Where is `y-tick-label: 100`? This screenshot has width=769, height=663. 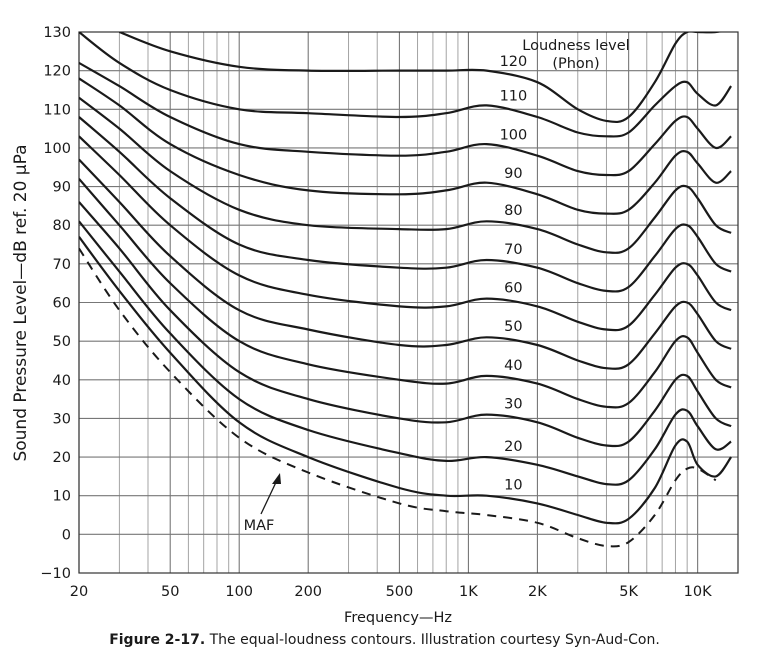
y-tick-label: 100 is located at coordinates (57, 149).